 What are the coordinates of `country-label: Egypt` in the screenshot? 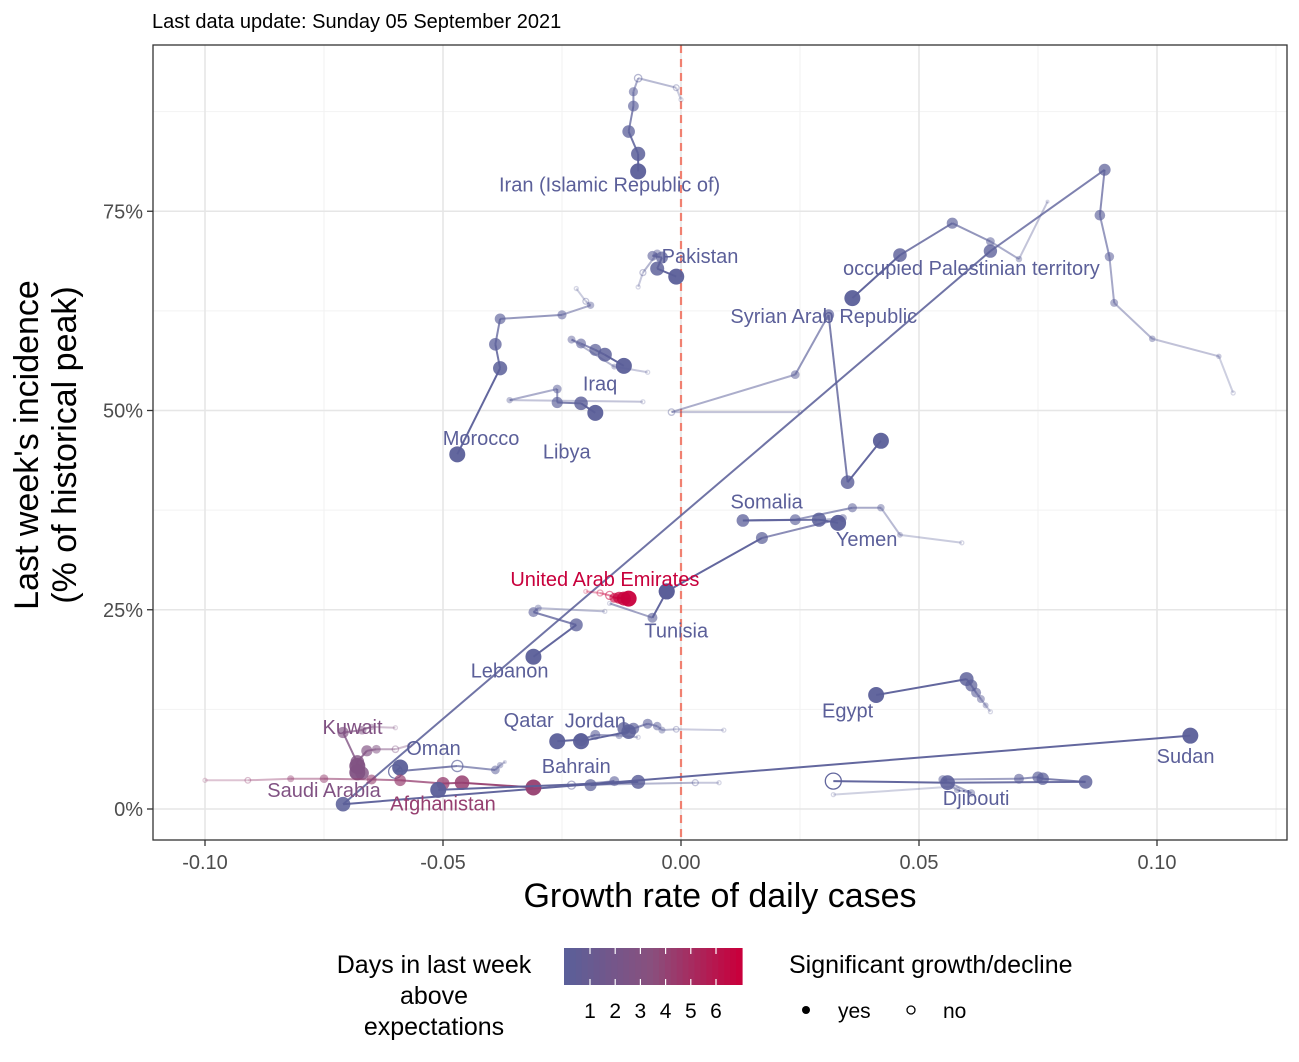 It's located at (848, 711).